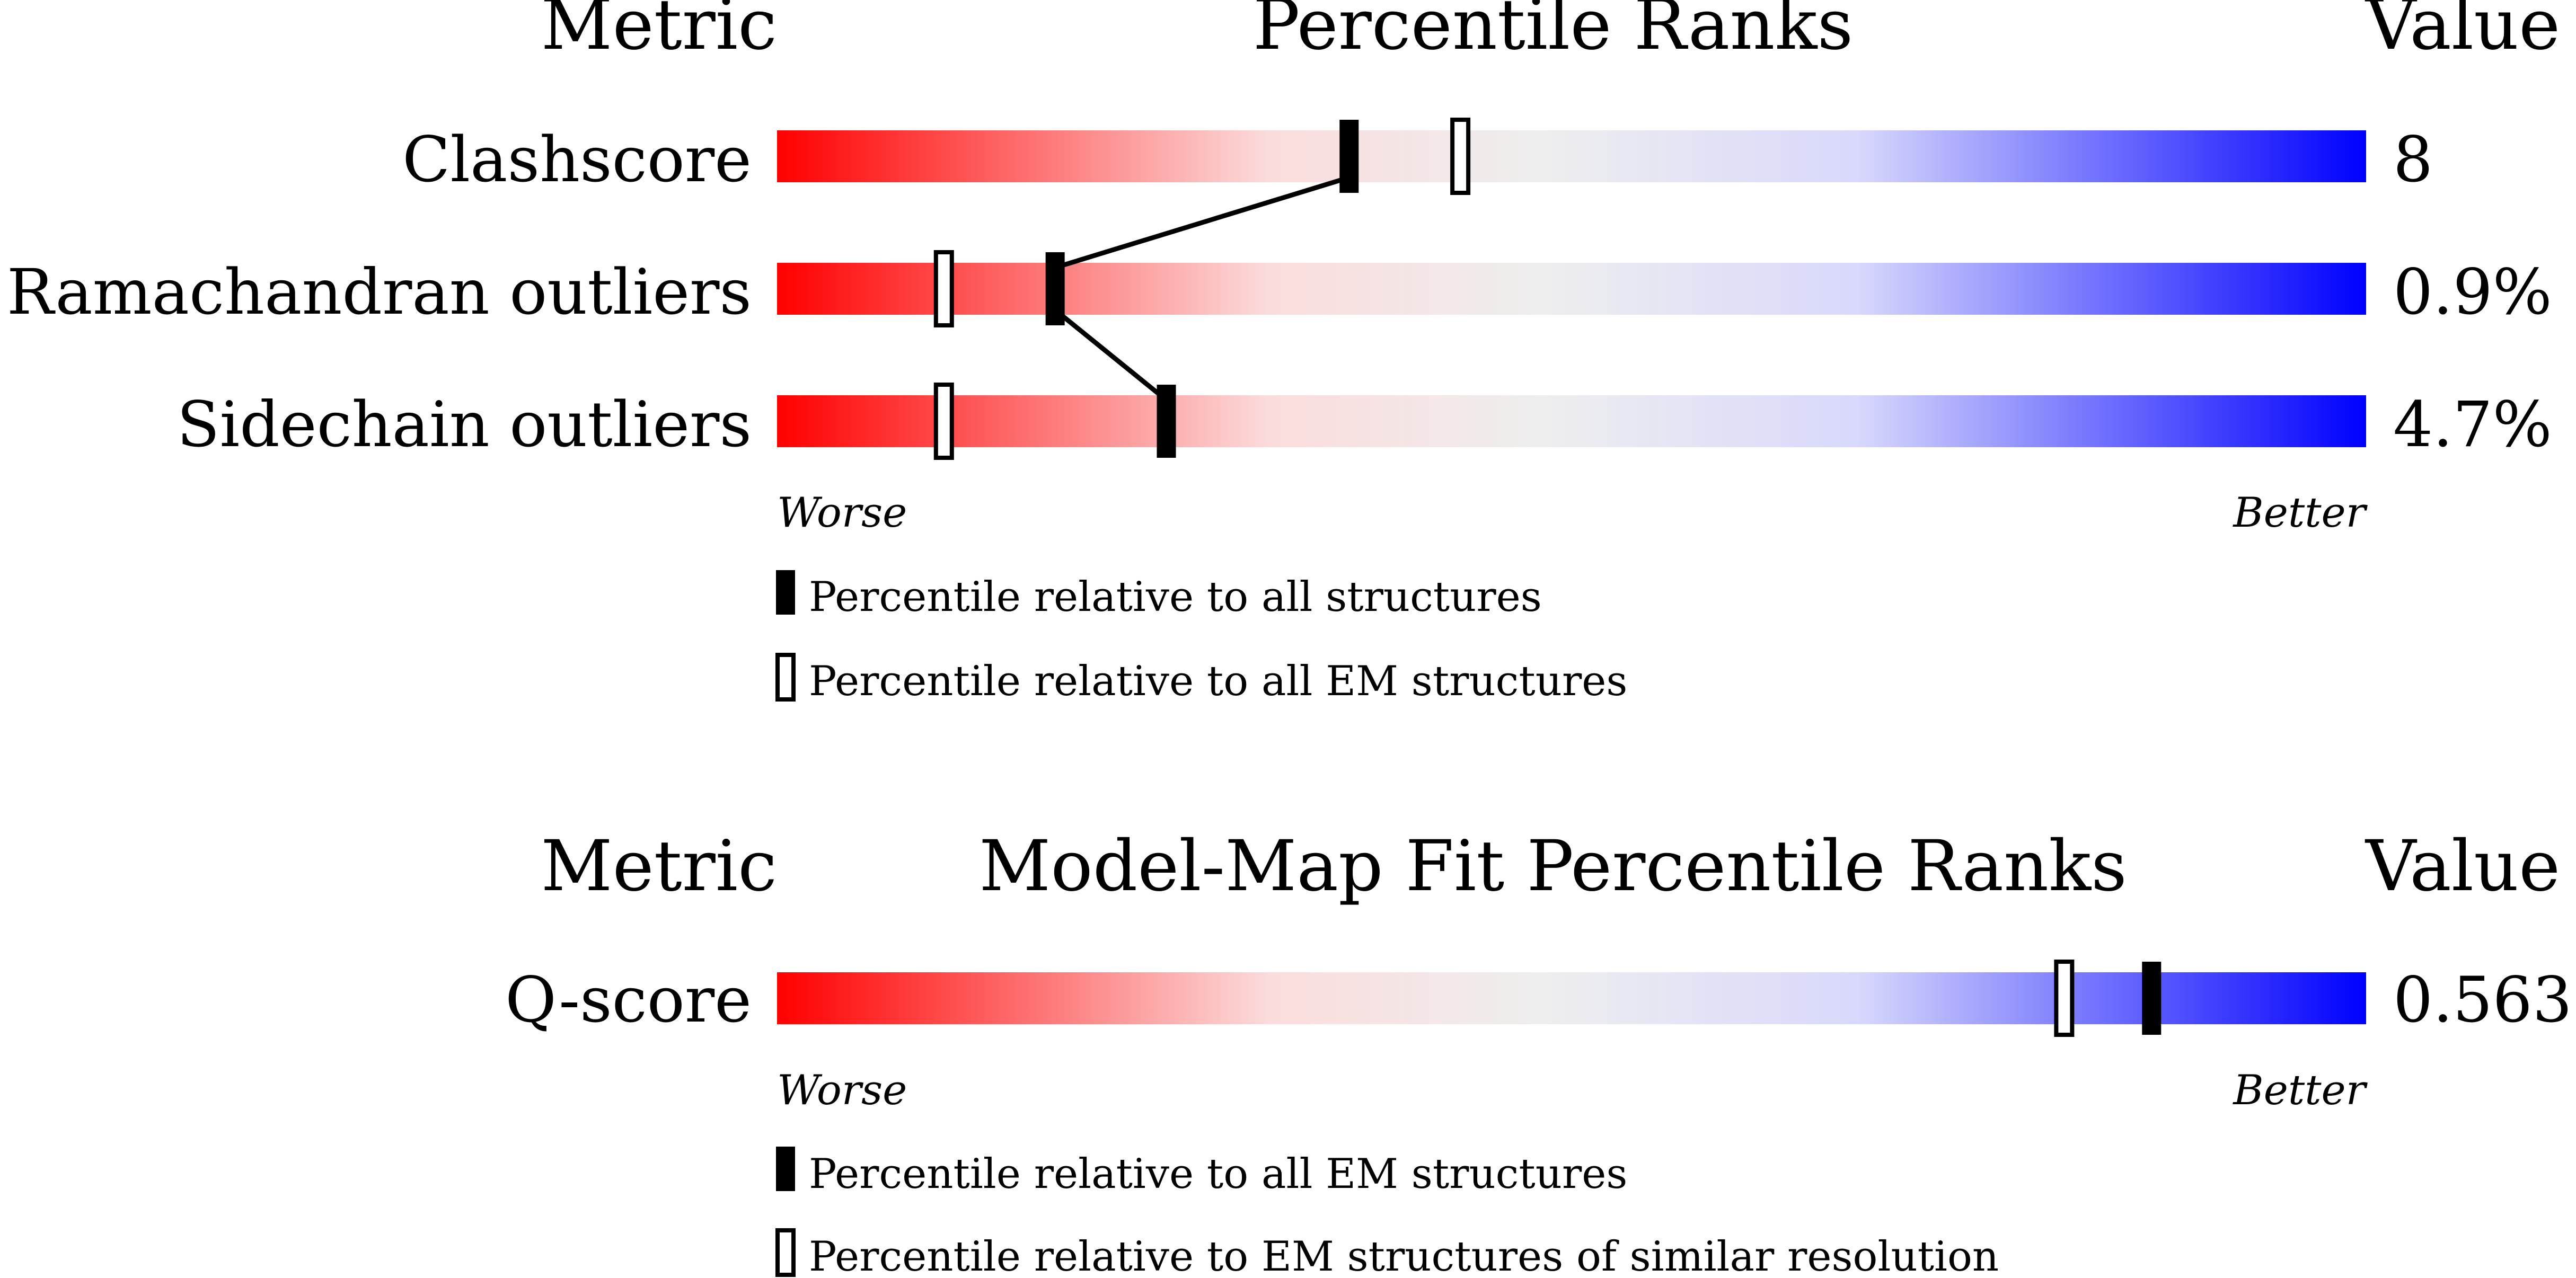 The image size is (2576, 1278). What do you see at coordinates (1218, 681) in the screenshot?
I see `section1-legend-open-text: Percentile relative to all EM structures` at bounding box center [1218, 681].